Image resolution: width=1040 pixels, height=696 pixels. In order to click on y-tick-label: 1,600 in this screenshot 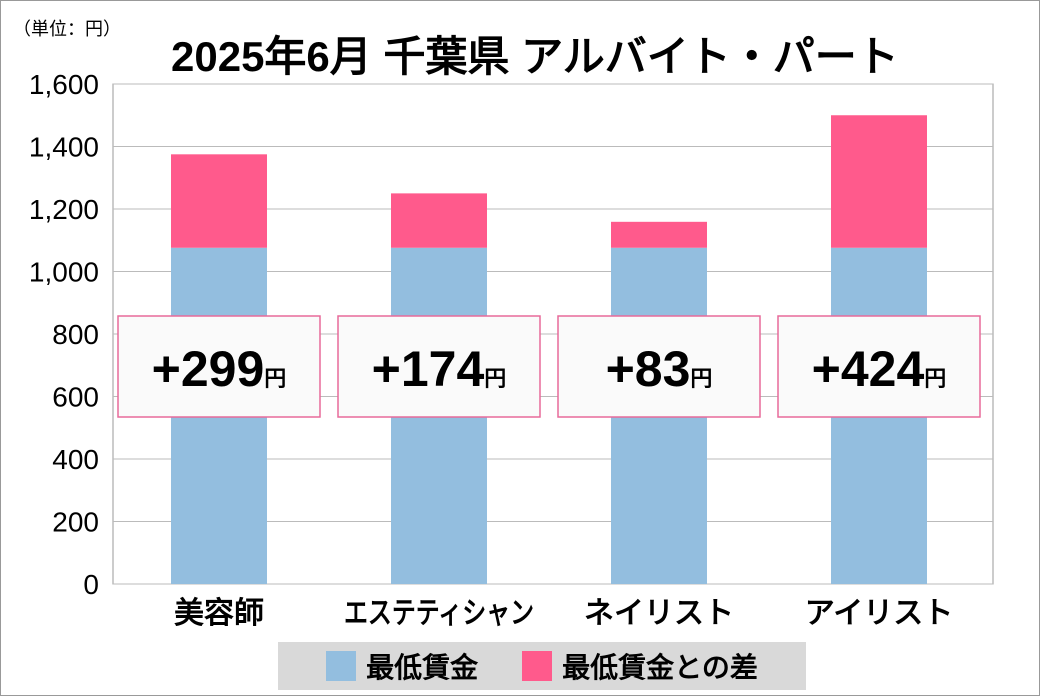, I will do `click(64, 84)`.